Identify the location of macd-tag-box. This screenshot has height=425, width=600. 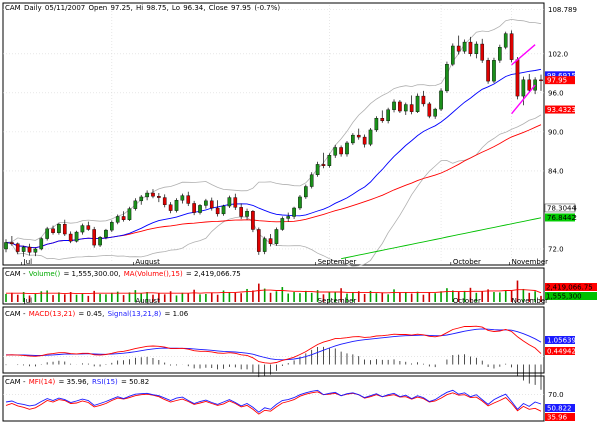
(560, 340).